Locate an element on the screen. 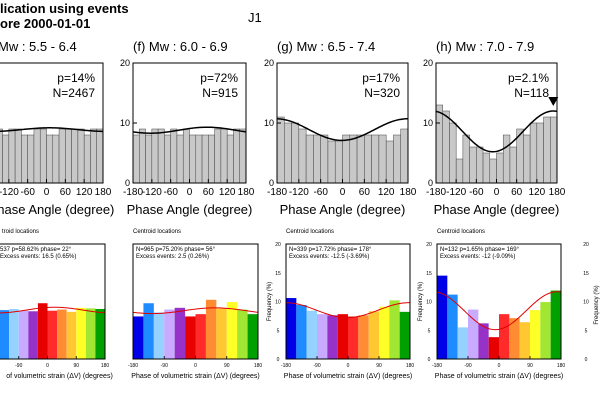  x-tick-label: -60 is located at coordinates (476, 192).